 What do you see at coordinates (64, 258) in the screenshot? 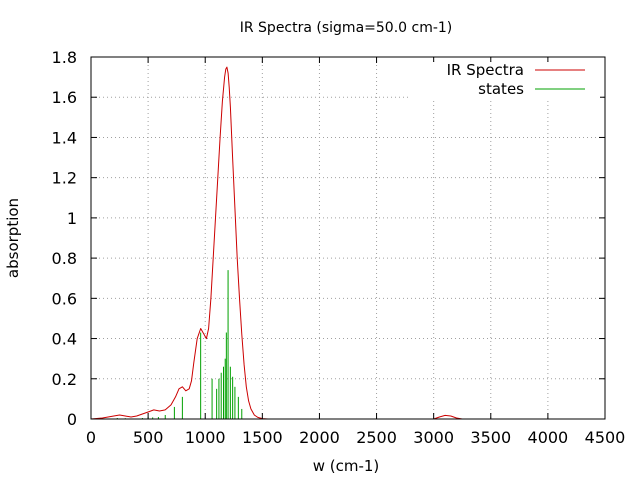
I see `y-tick-label: 0.8` at bounding box center [64, 258].